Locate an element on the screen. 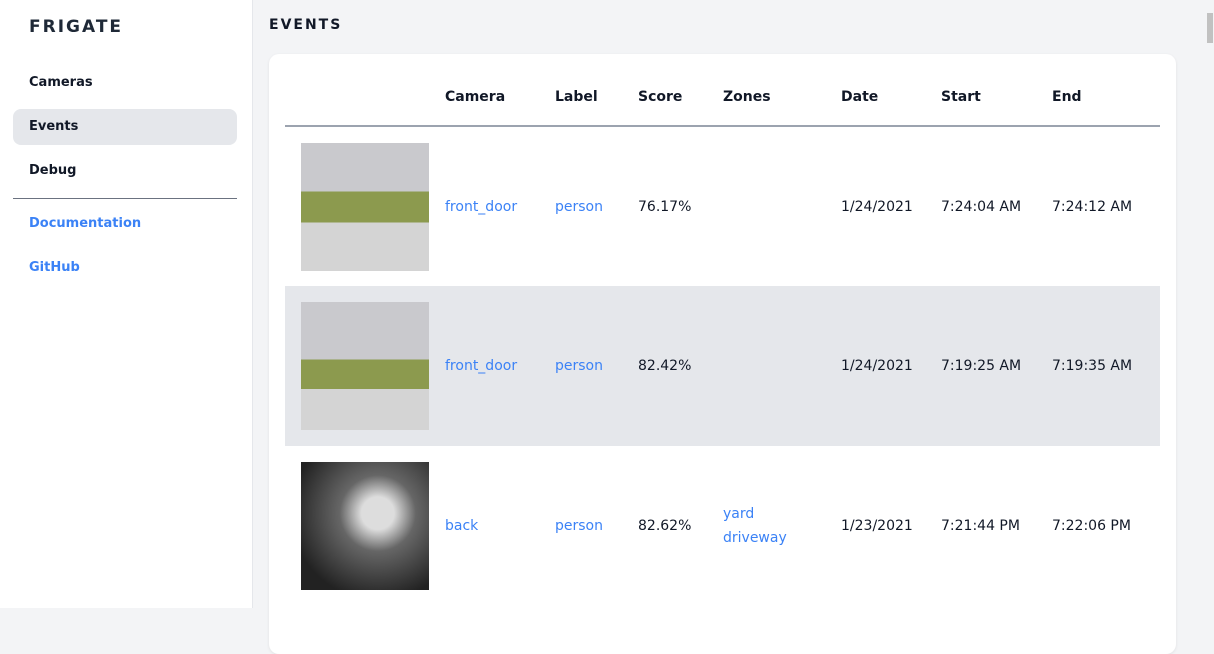  sidebar-item-events: Events is located at coordinates (125, 127).